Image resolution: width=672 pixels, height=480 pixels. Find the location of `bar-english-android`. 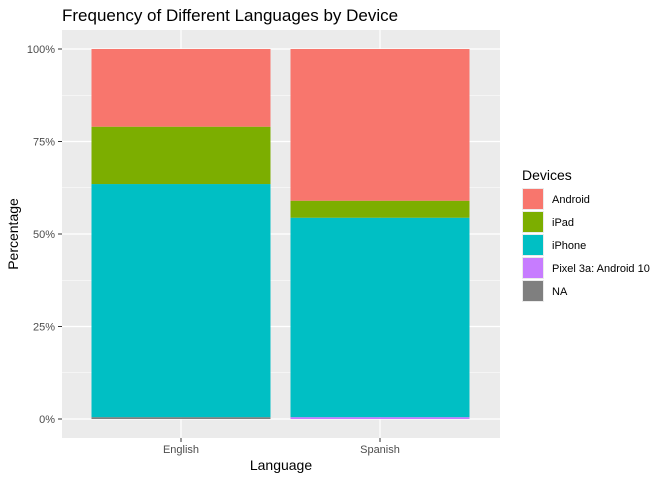

bar-english-android is located at coordinates (181, 88).